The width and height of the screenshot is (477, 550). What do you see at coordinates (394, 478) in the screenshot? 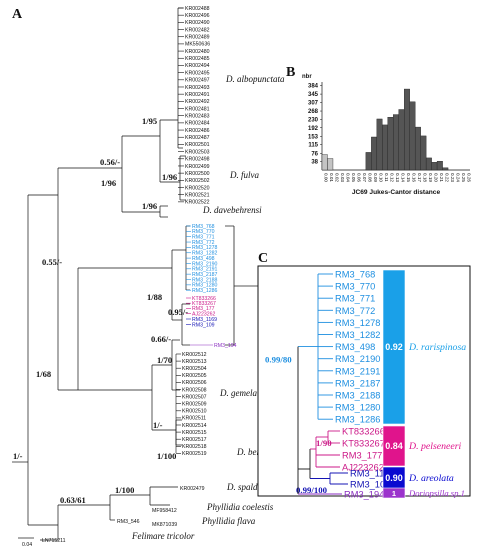
I see `c-box-value: 0.90` at bounding box center [394, 478].